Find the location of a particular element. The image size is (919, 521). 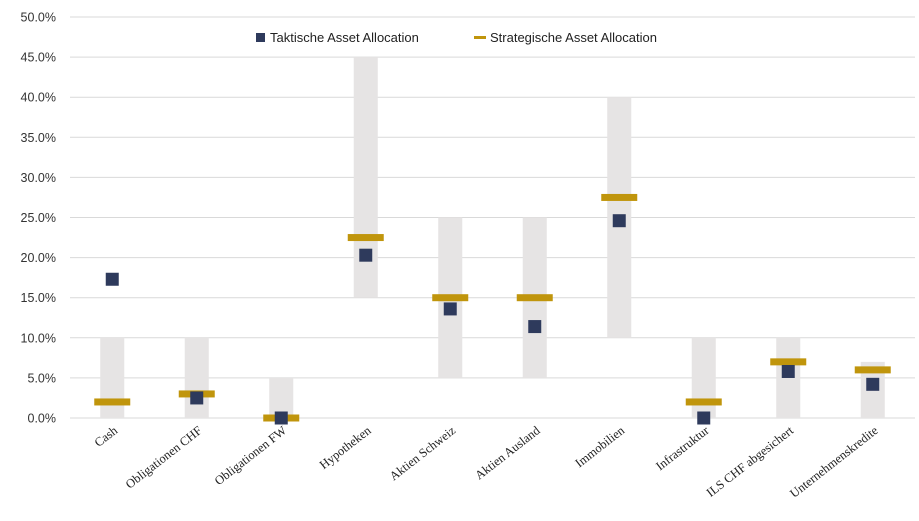

y-tick-label: 50.0% is located at coordinates (38, 18).